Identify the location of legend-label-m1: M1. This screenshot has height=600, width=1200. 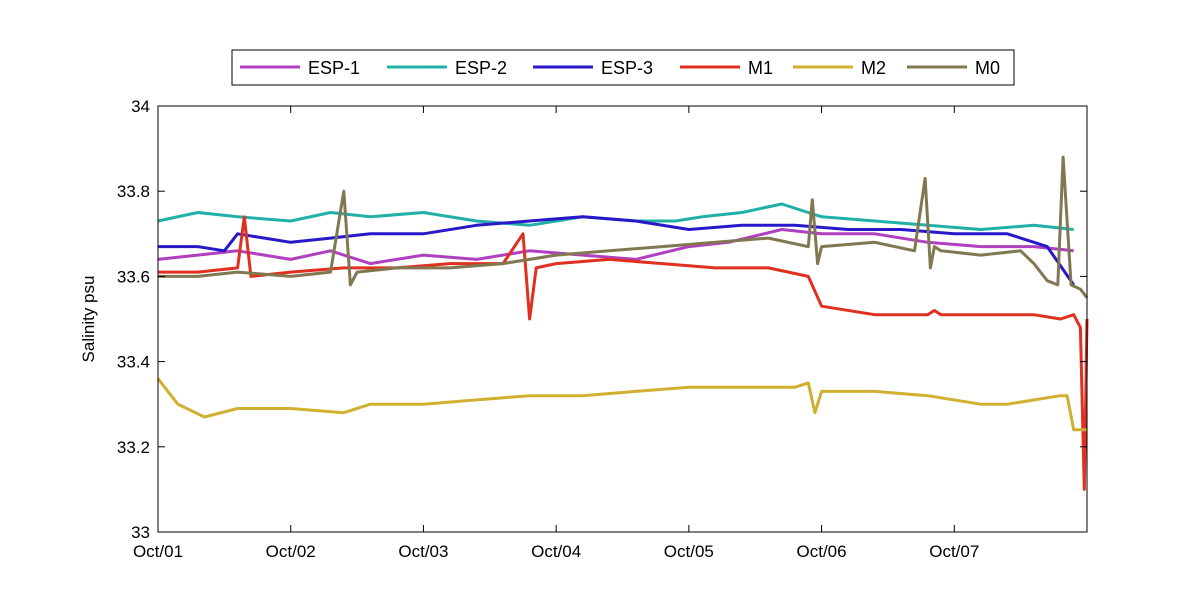
(760, 68).